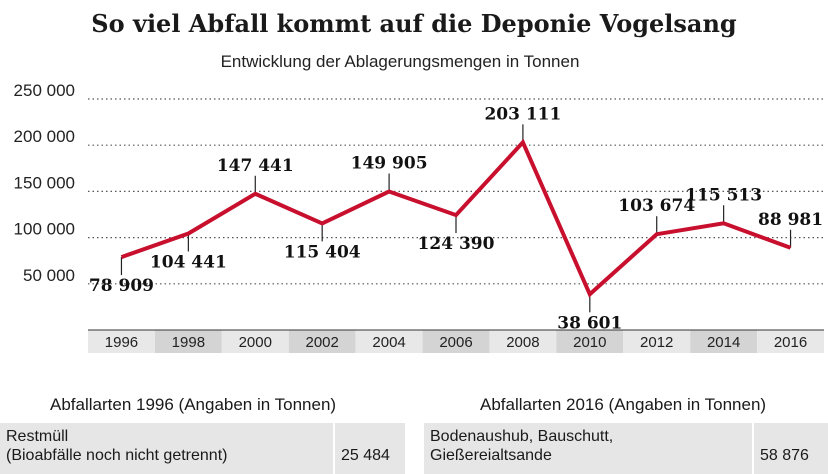 The image size is (828, 474). I want to click on data-label-1998: 104 441, so click(188, 262).